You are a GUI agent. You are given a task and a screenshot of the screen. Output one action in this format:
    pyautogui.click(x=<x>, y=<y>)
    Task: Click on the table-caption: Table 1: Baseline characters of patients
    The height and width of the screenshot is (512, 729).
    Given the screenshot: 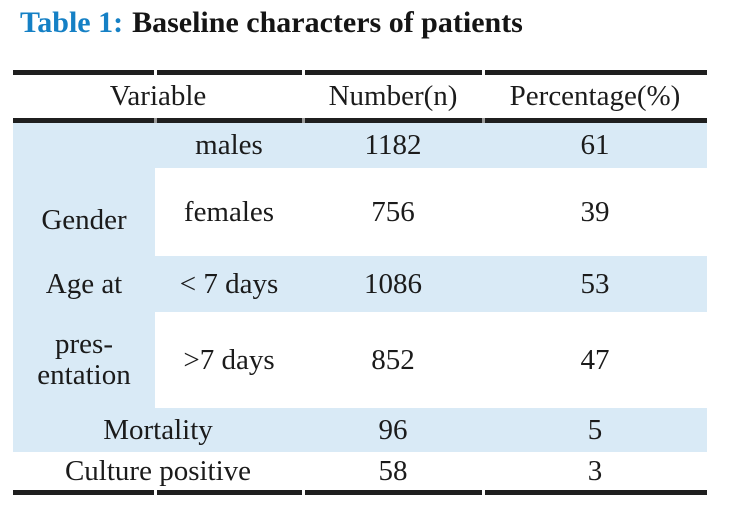 What is the action you would take?
    pyautogui.click(x=271, y=23)
    